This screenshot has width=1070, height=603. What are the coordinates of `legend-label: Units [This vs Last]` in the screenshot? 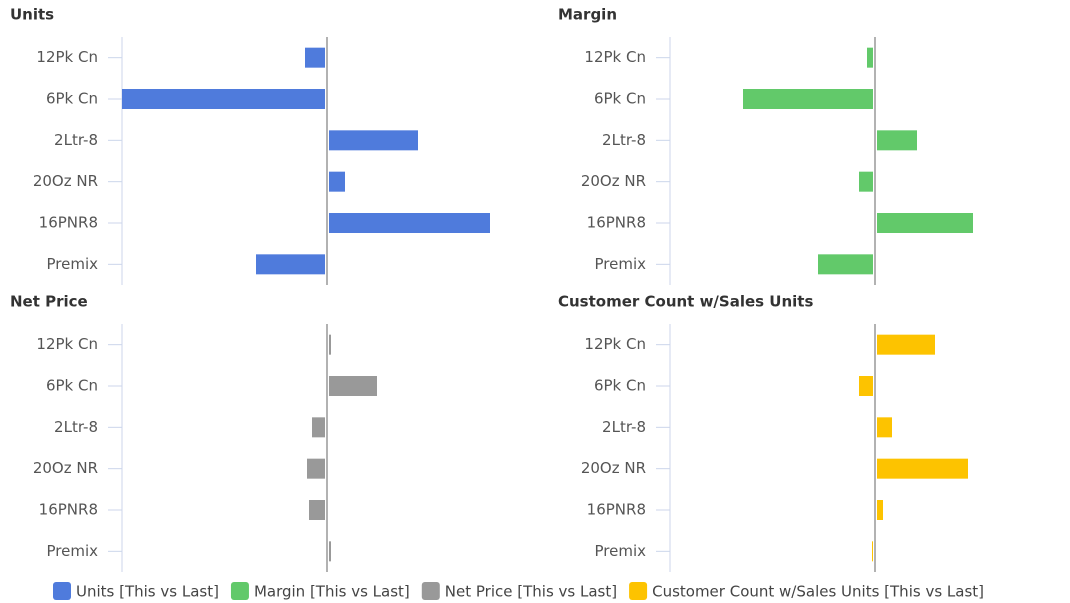 It's located at (147, 592).